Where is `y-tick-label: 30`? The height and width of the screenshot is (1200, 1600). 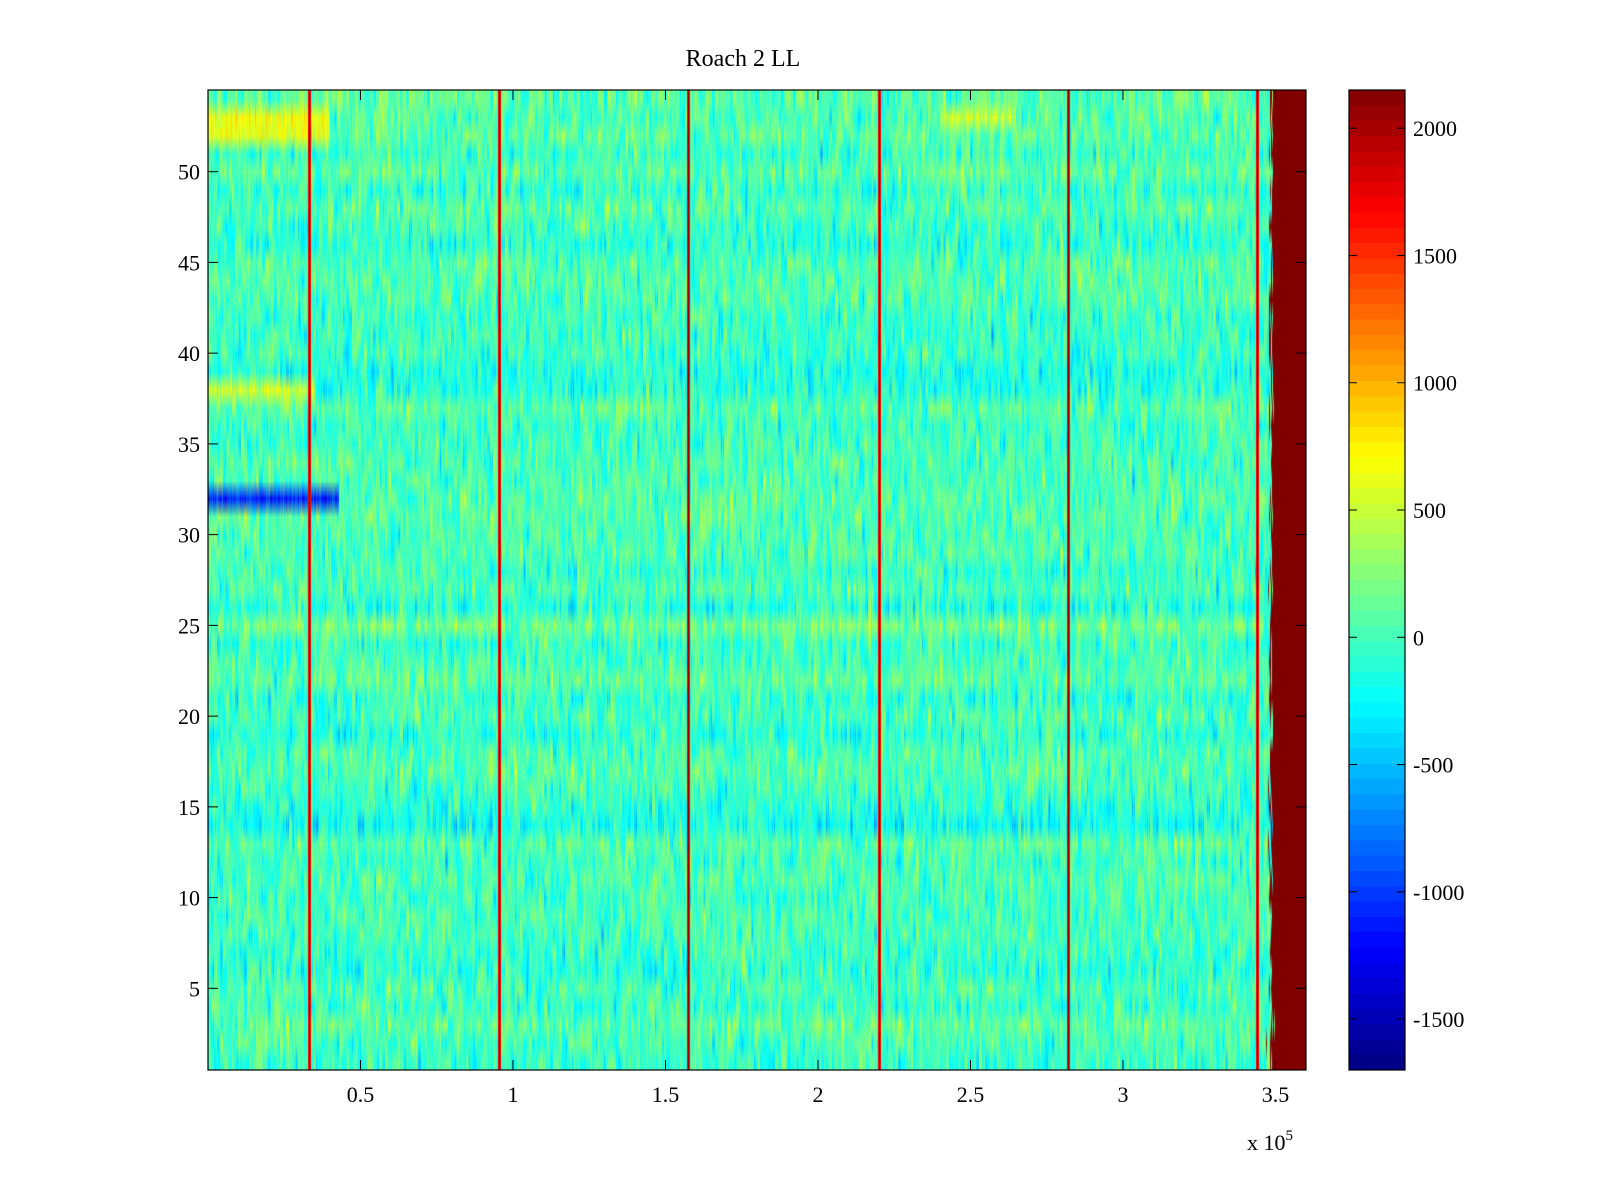 y-tick-label: 30 is located at coordinates (189, 535).